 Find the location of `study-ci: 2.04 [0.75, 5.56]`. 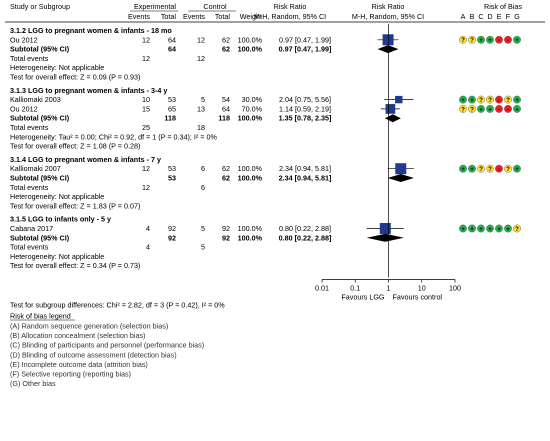

study-ci: 2.04 [0.75, 5.56] is located at coordinates (305, 99).